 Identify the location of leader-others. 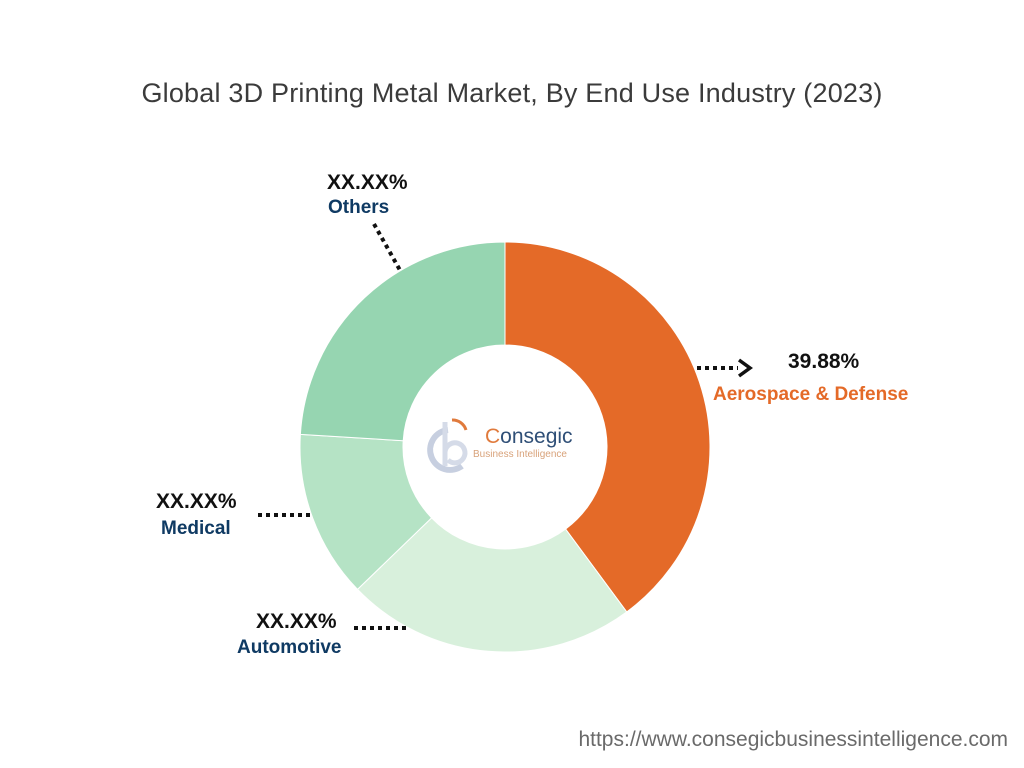
(387, 248).